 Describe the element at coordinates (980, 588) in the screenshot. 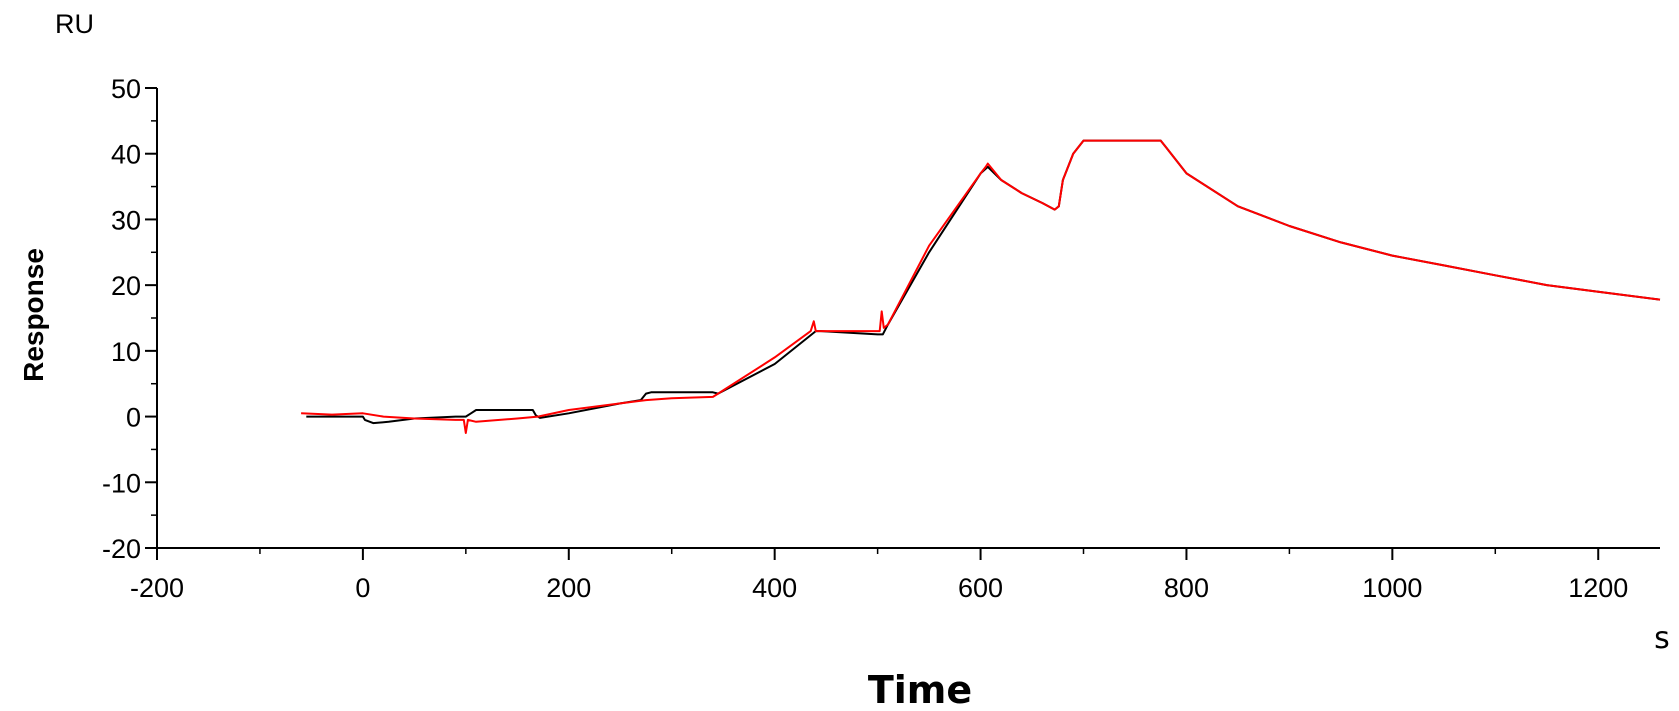

I see `x-tick-label: 600` at that location.